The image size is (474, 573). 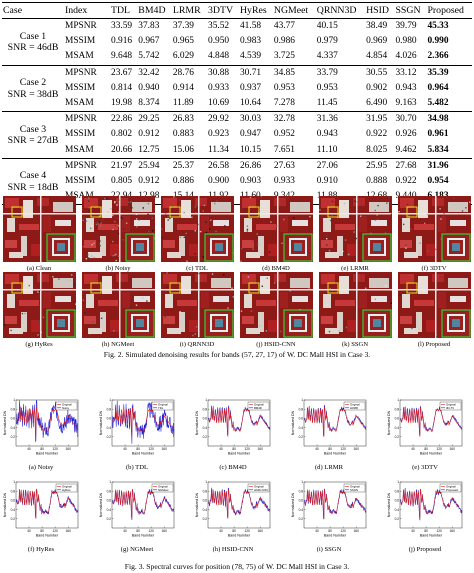 What do you see at coordinates (377, 149) in the screenshot?
I see `value-cell: 8.025` at bounding box center [377, 149].